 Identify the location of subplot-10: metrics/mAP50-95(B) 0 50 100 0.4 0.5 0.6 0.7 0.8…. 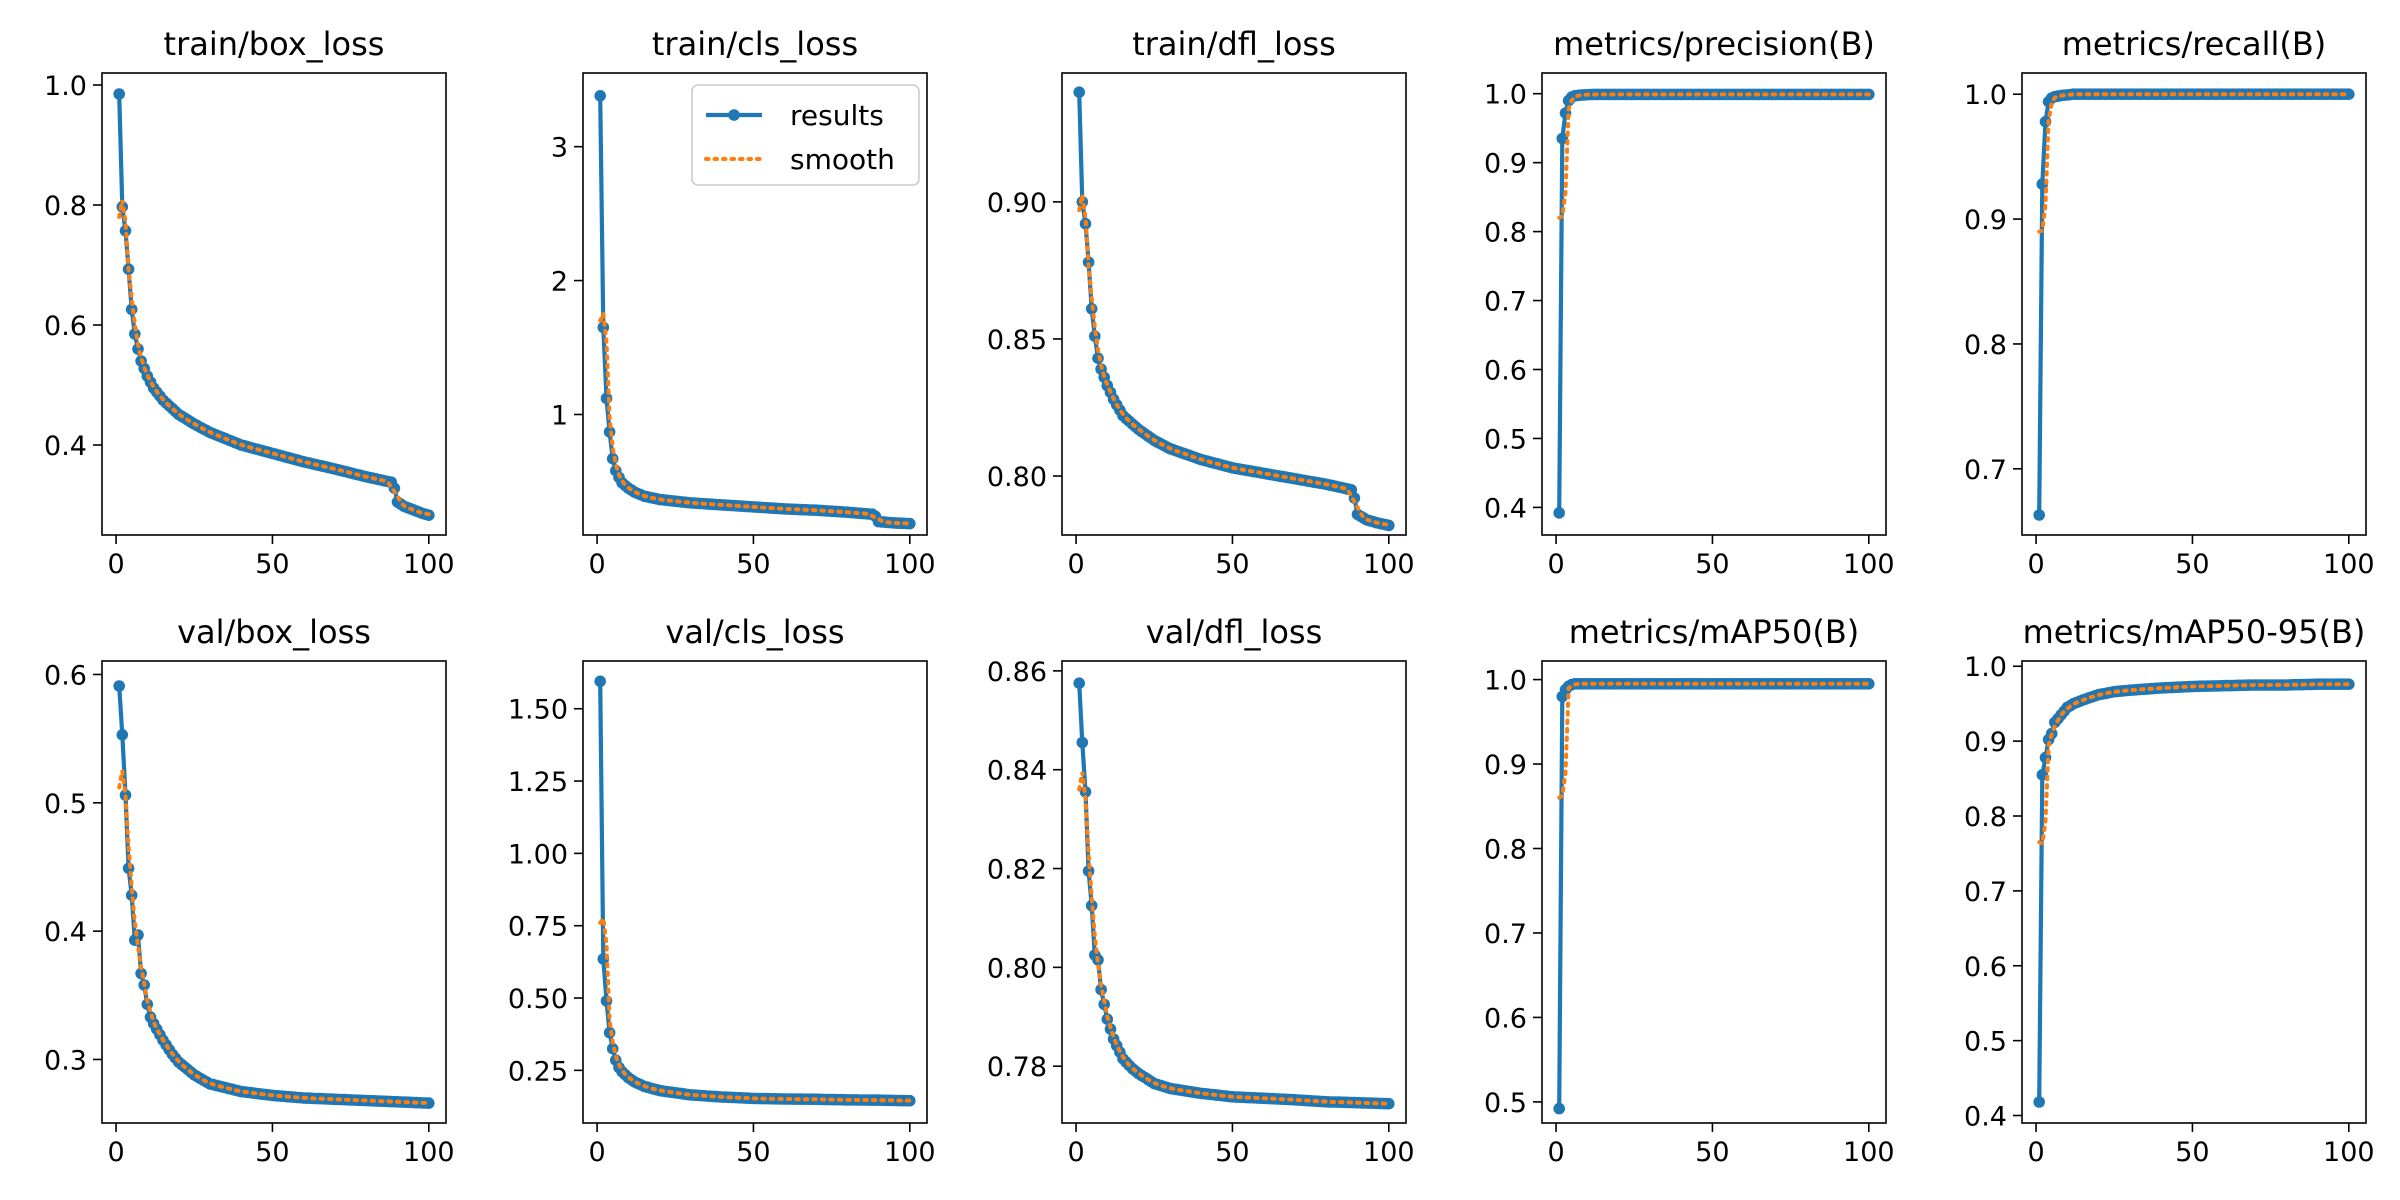
(2169, 890).